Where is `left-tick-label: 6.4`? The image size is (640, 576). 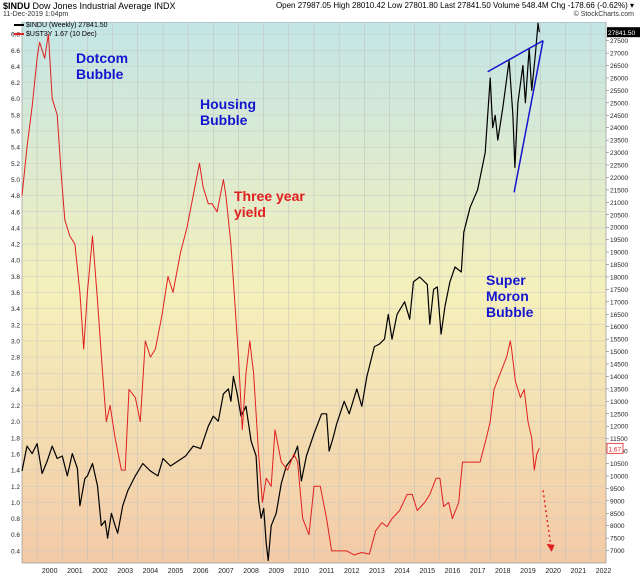
left-tick-label: 6.4 is located at coordinates (15, 67).